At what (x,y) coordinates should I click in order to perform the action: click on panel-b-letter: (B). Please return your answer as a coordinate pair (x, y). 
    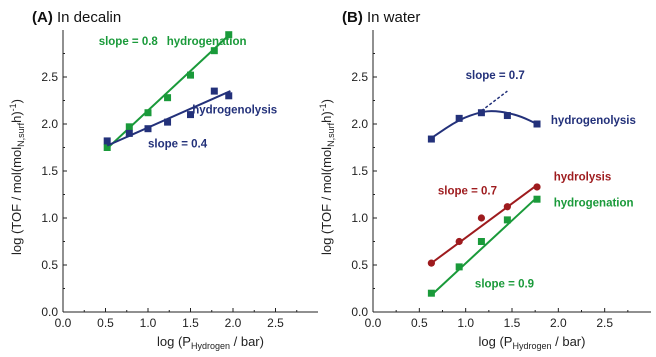
    Looking at the image, I should click on (352, 17).